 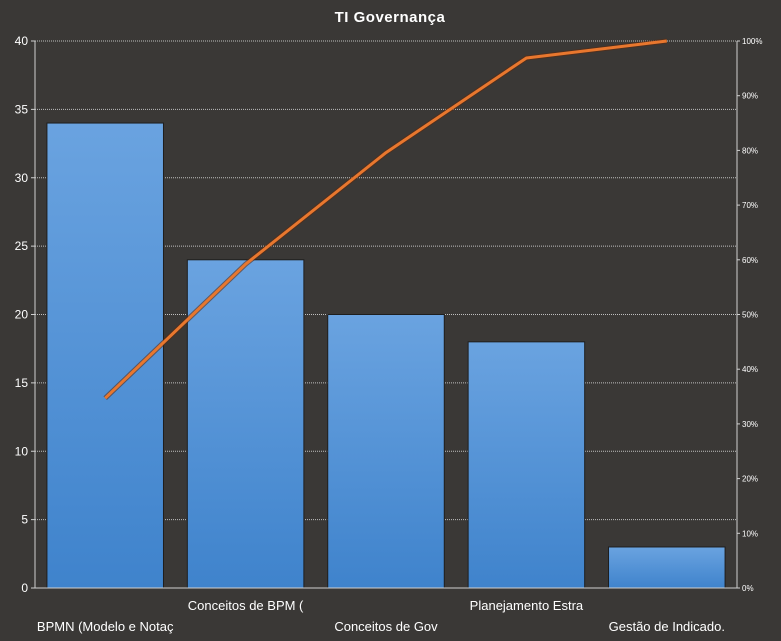 What do you see at coordinates (750, 260) in the screenshot?
I see `y2-tick-label: 60%` at bounding box center [750, 260].